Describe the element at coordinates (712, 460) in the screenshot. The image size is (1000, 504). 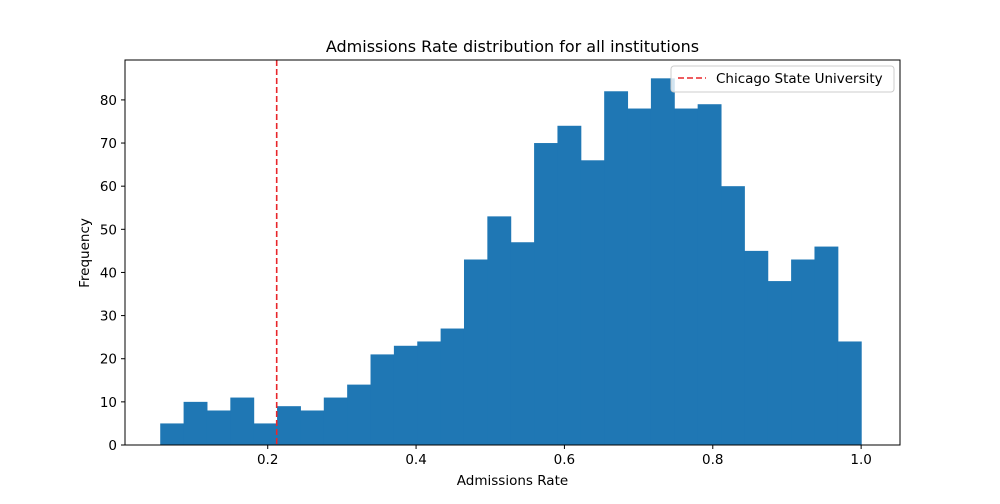
I see `x-tick-label: 0.8` at that location.